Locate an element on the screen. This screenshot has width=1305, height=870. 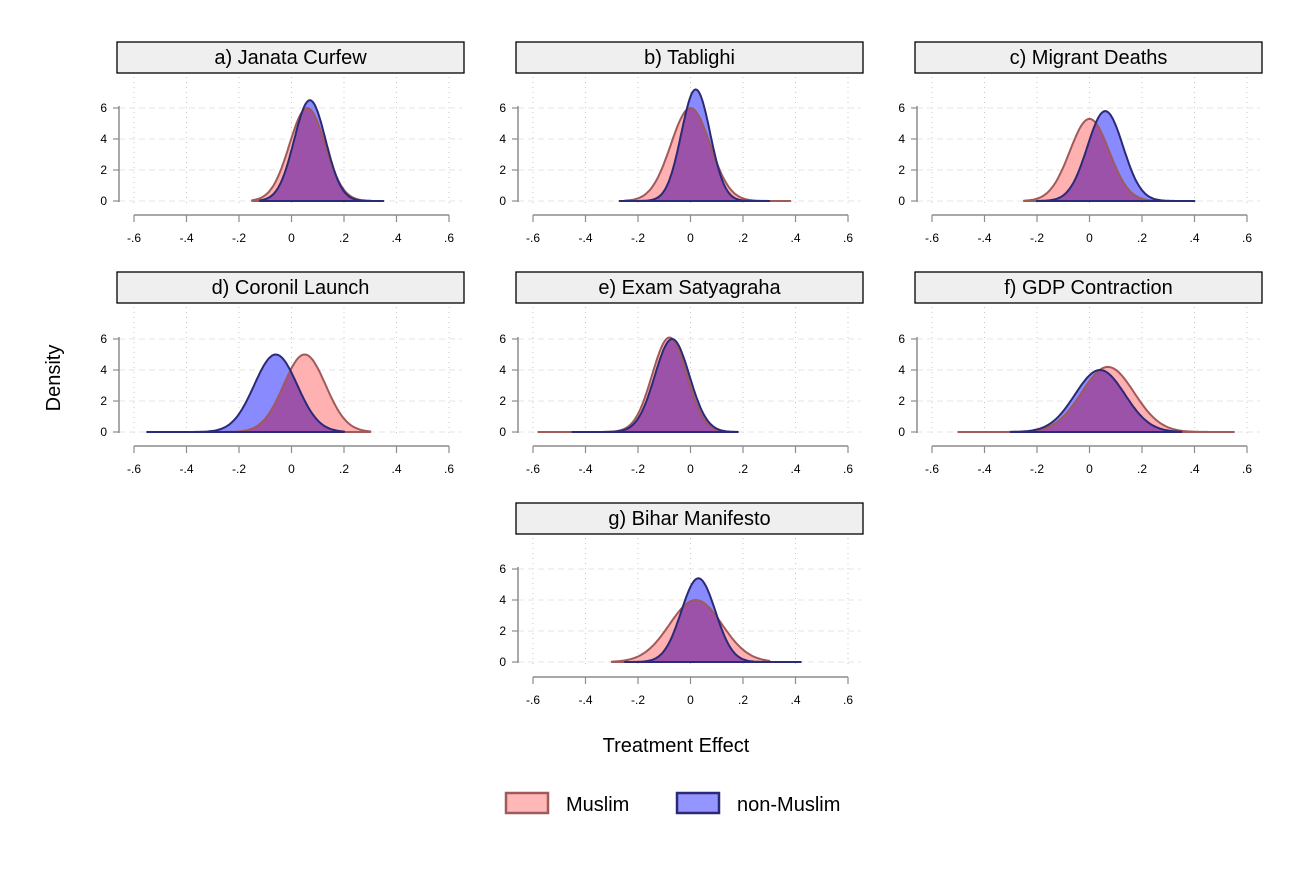
panel-g: g) Bihar Manifesto 0 2 4 6 -.6 -.4 -.2 0 .2 .4 .6 is located at coordinates (681, 604).